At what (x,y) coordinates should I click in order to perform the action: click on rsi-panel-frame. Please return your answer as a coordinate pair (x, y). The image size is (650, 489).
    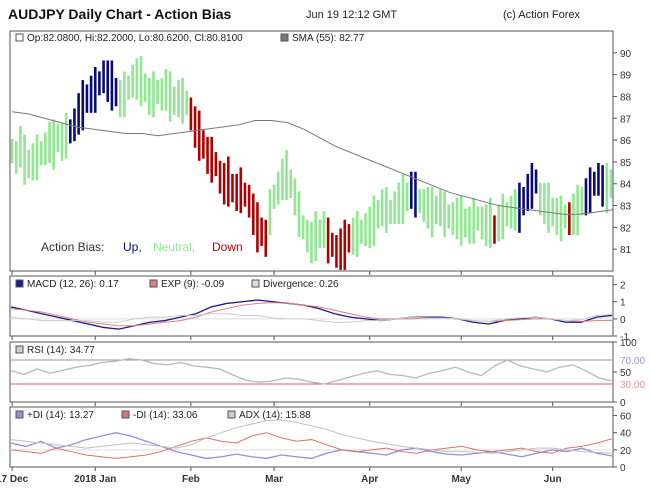
    Looking at the image, I should click on (311, 372).